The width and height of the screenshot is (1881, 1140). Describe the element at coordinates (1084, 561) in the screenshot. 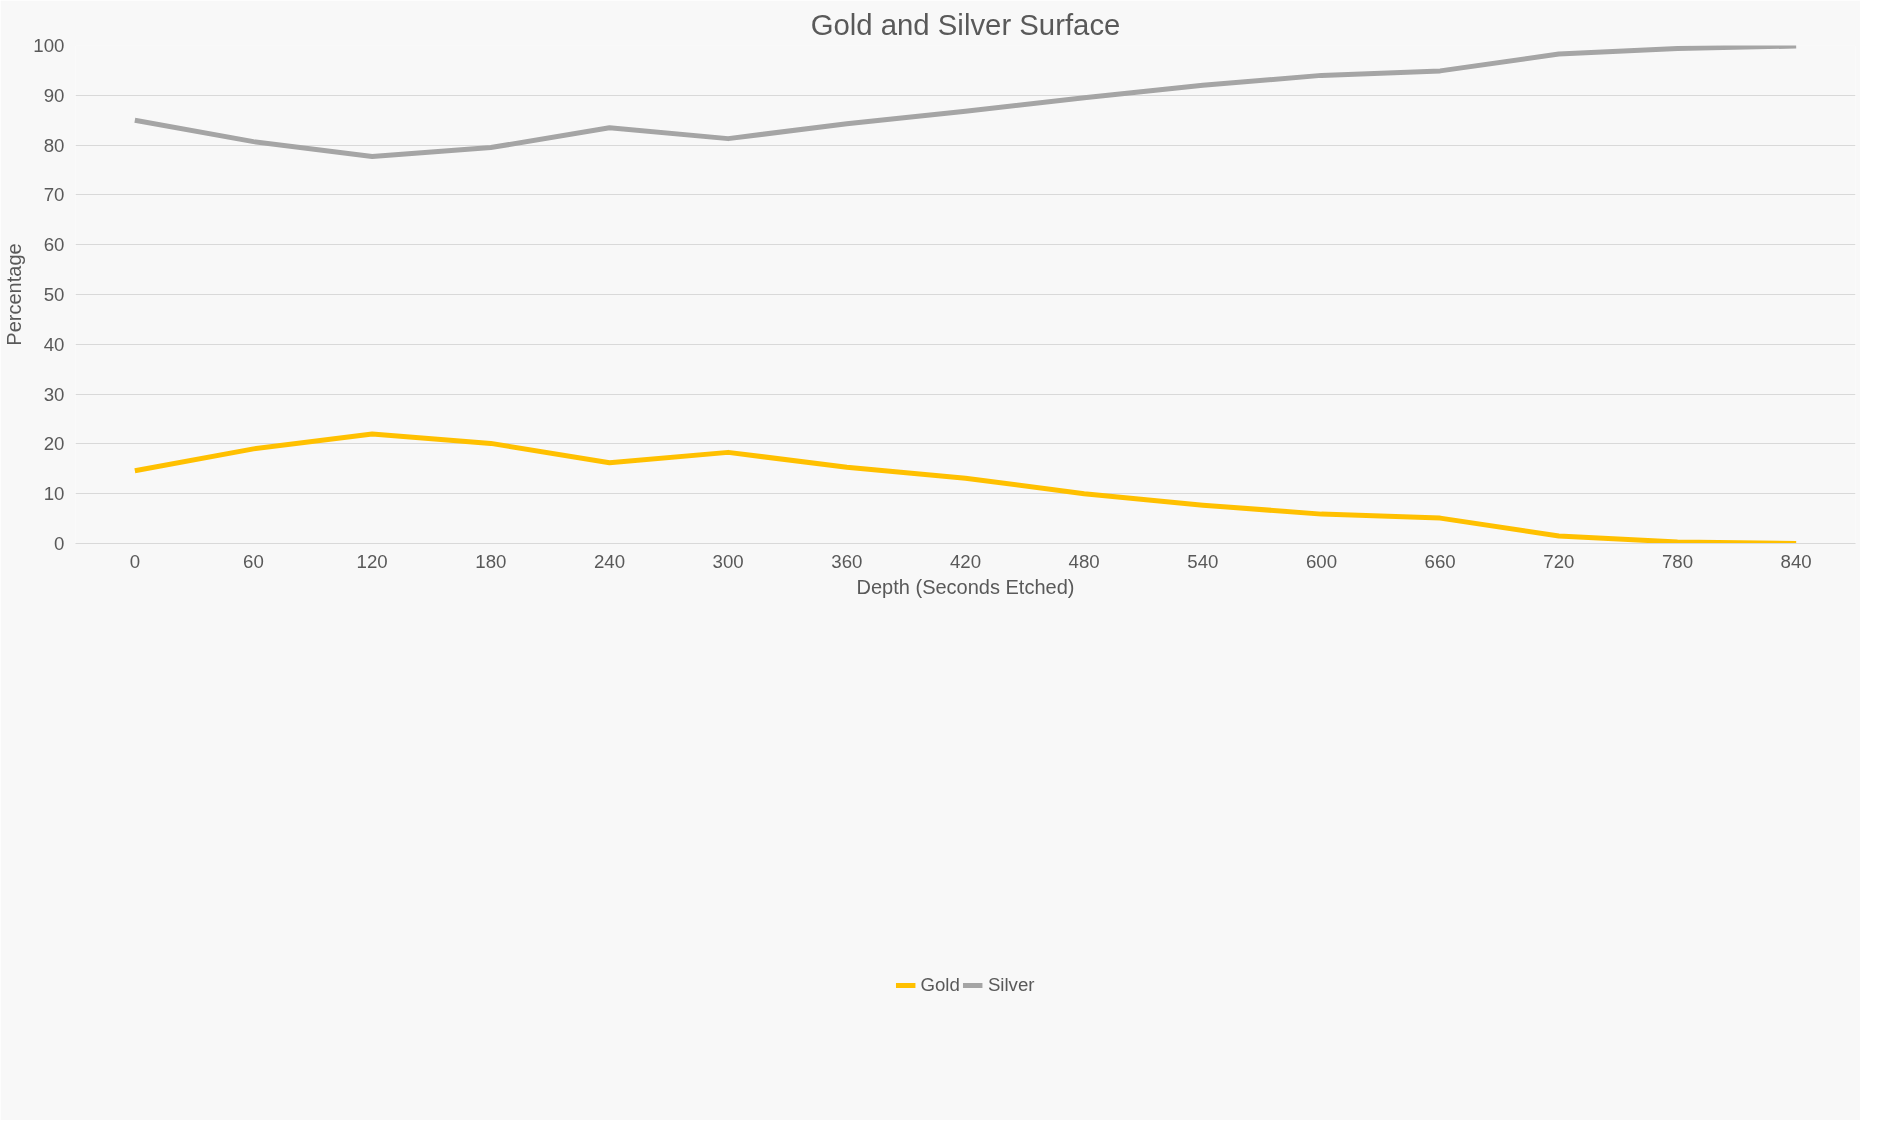

I see `x-tick-label: 480` at that location.